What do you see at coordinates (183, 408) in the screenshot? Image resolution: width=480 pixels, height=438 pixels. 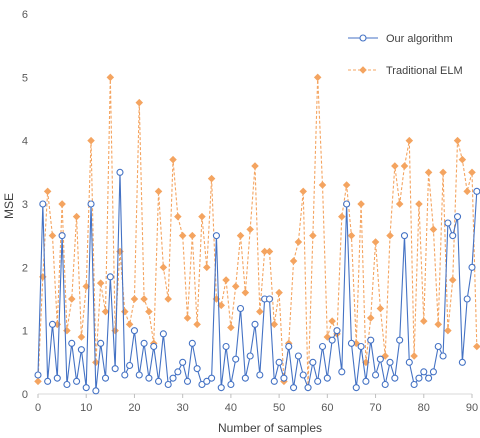 I see `x-tick-label: 30` at bounding box center [183, 408].